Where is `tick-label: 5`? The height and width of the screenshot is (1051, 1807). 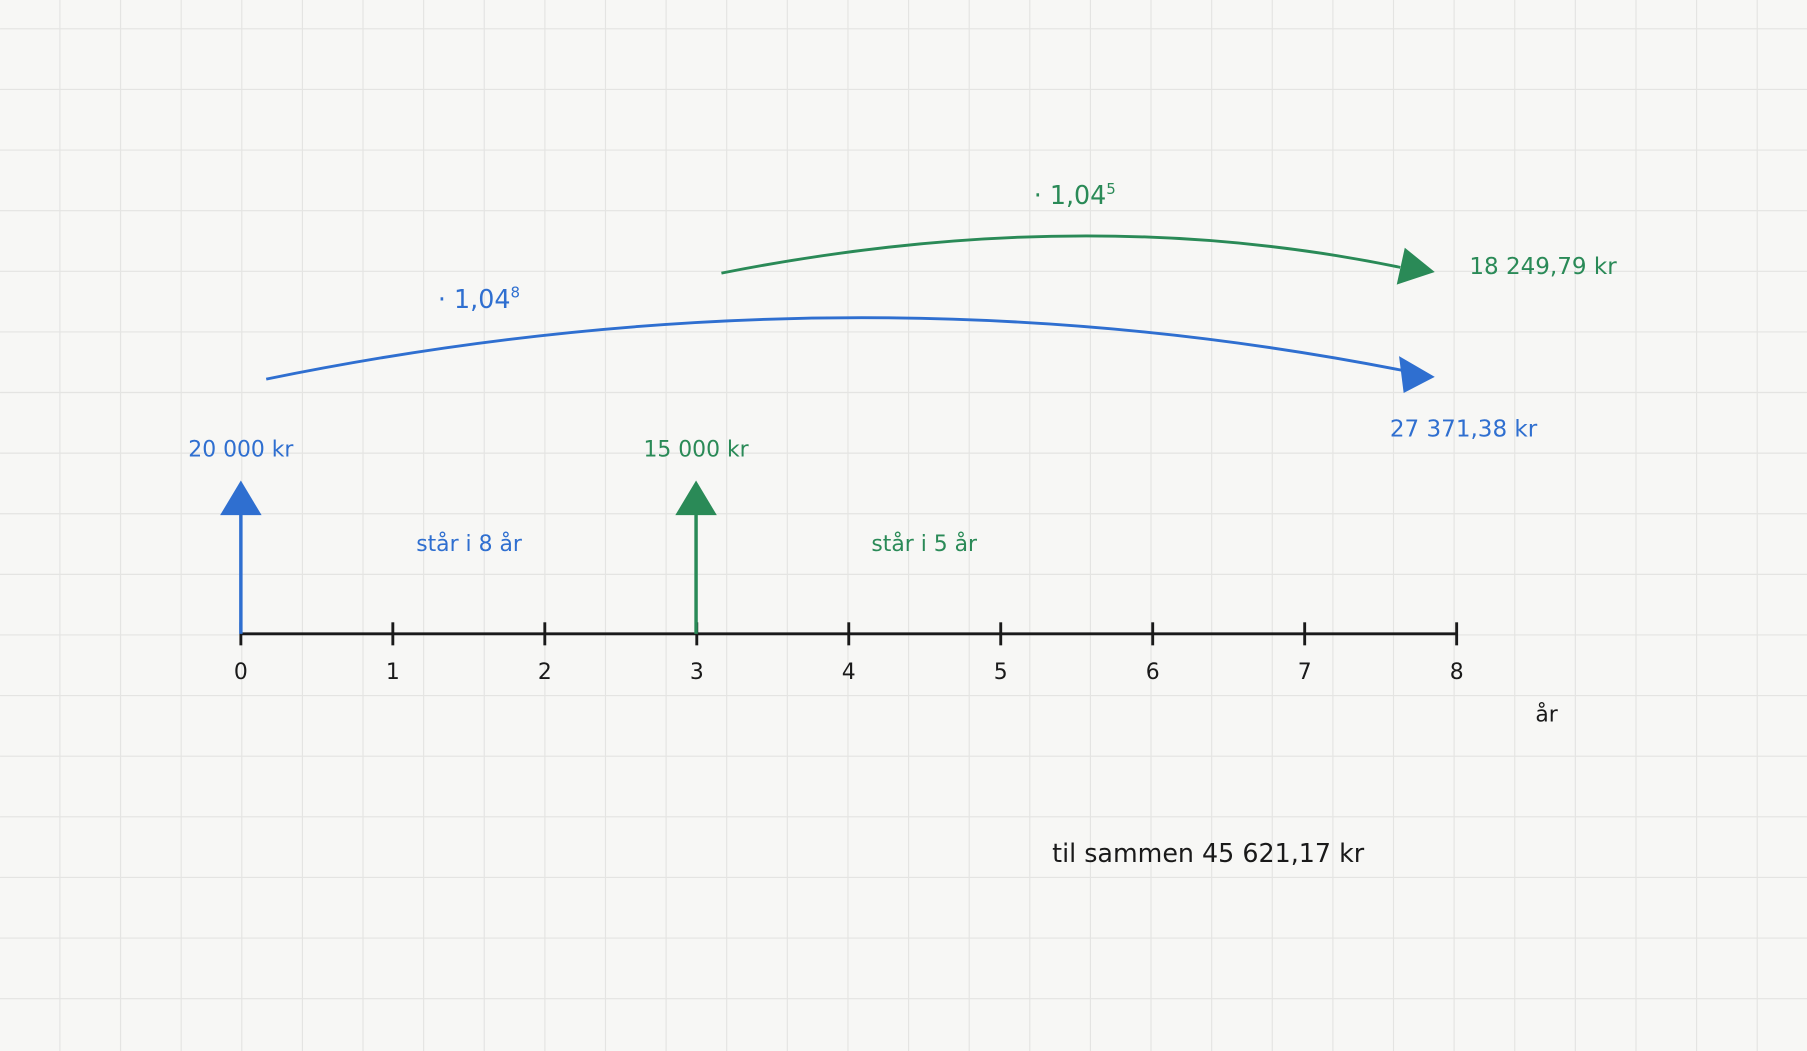
tick-label: 5 is located at coordinates (1001, 672).